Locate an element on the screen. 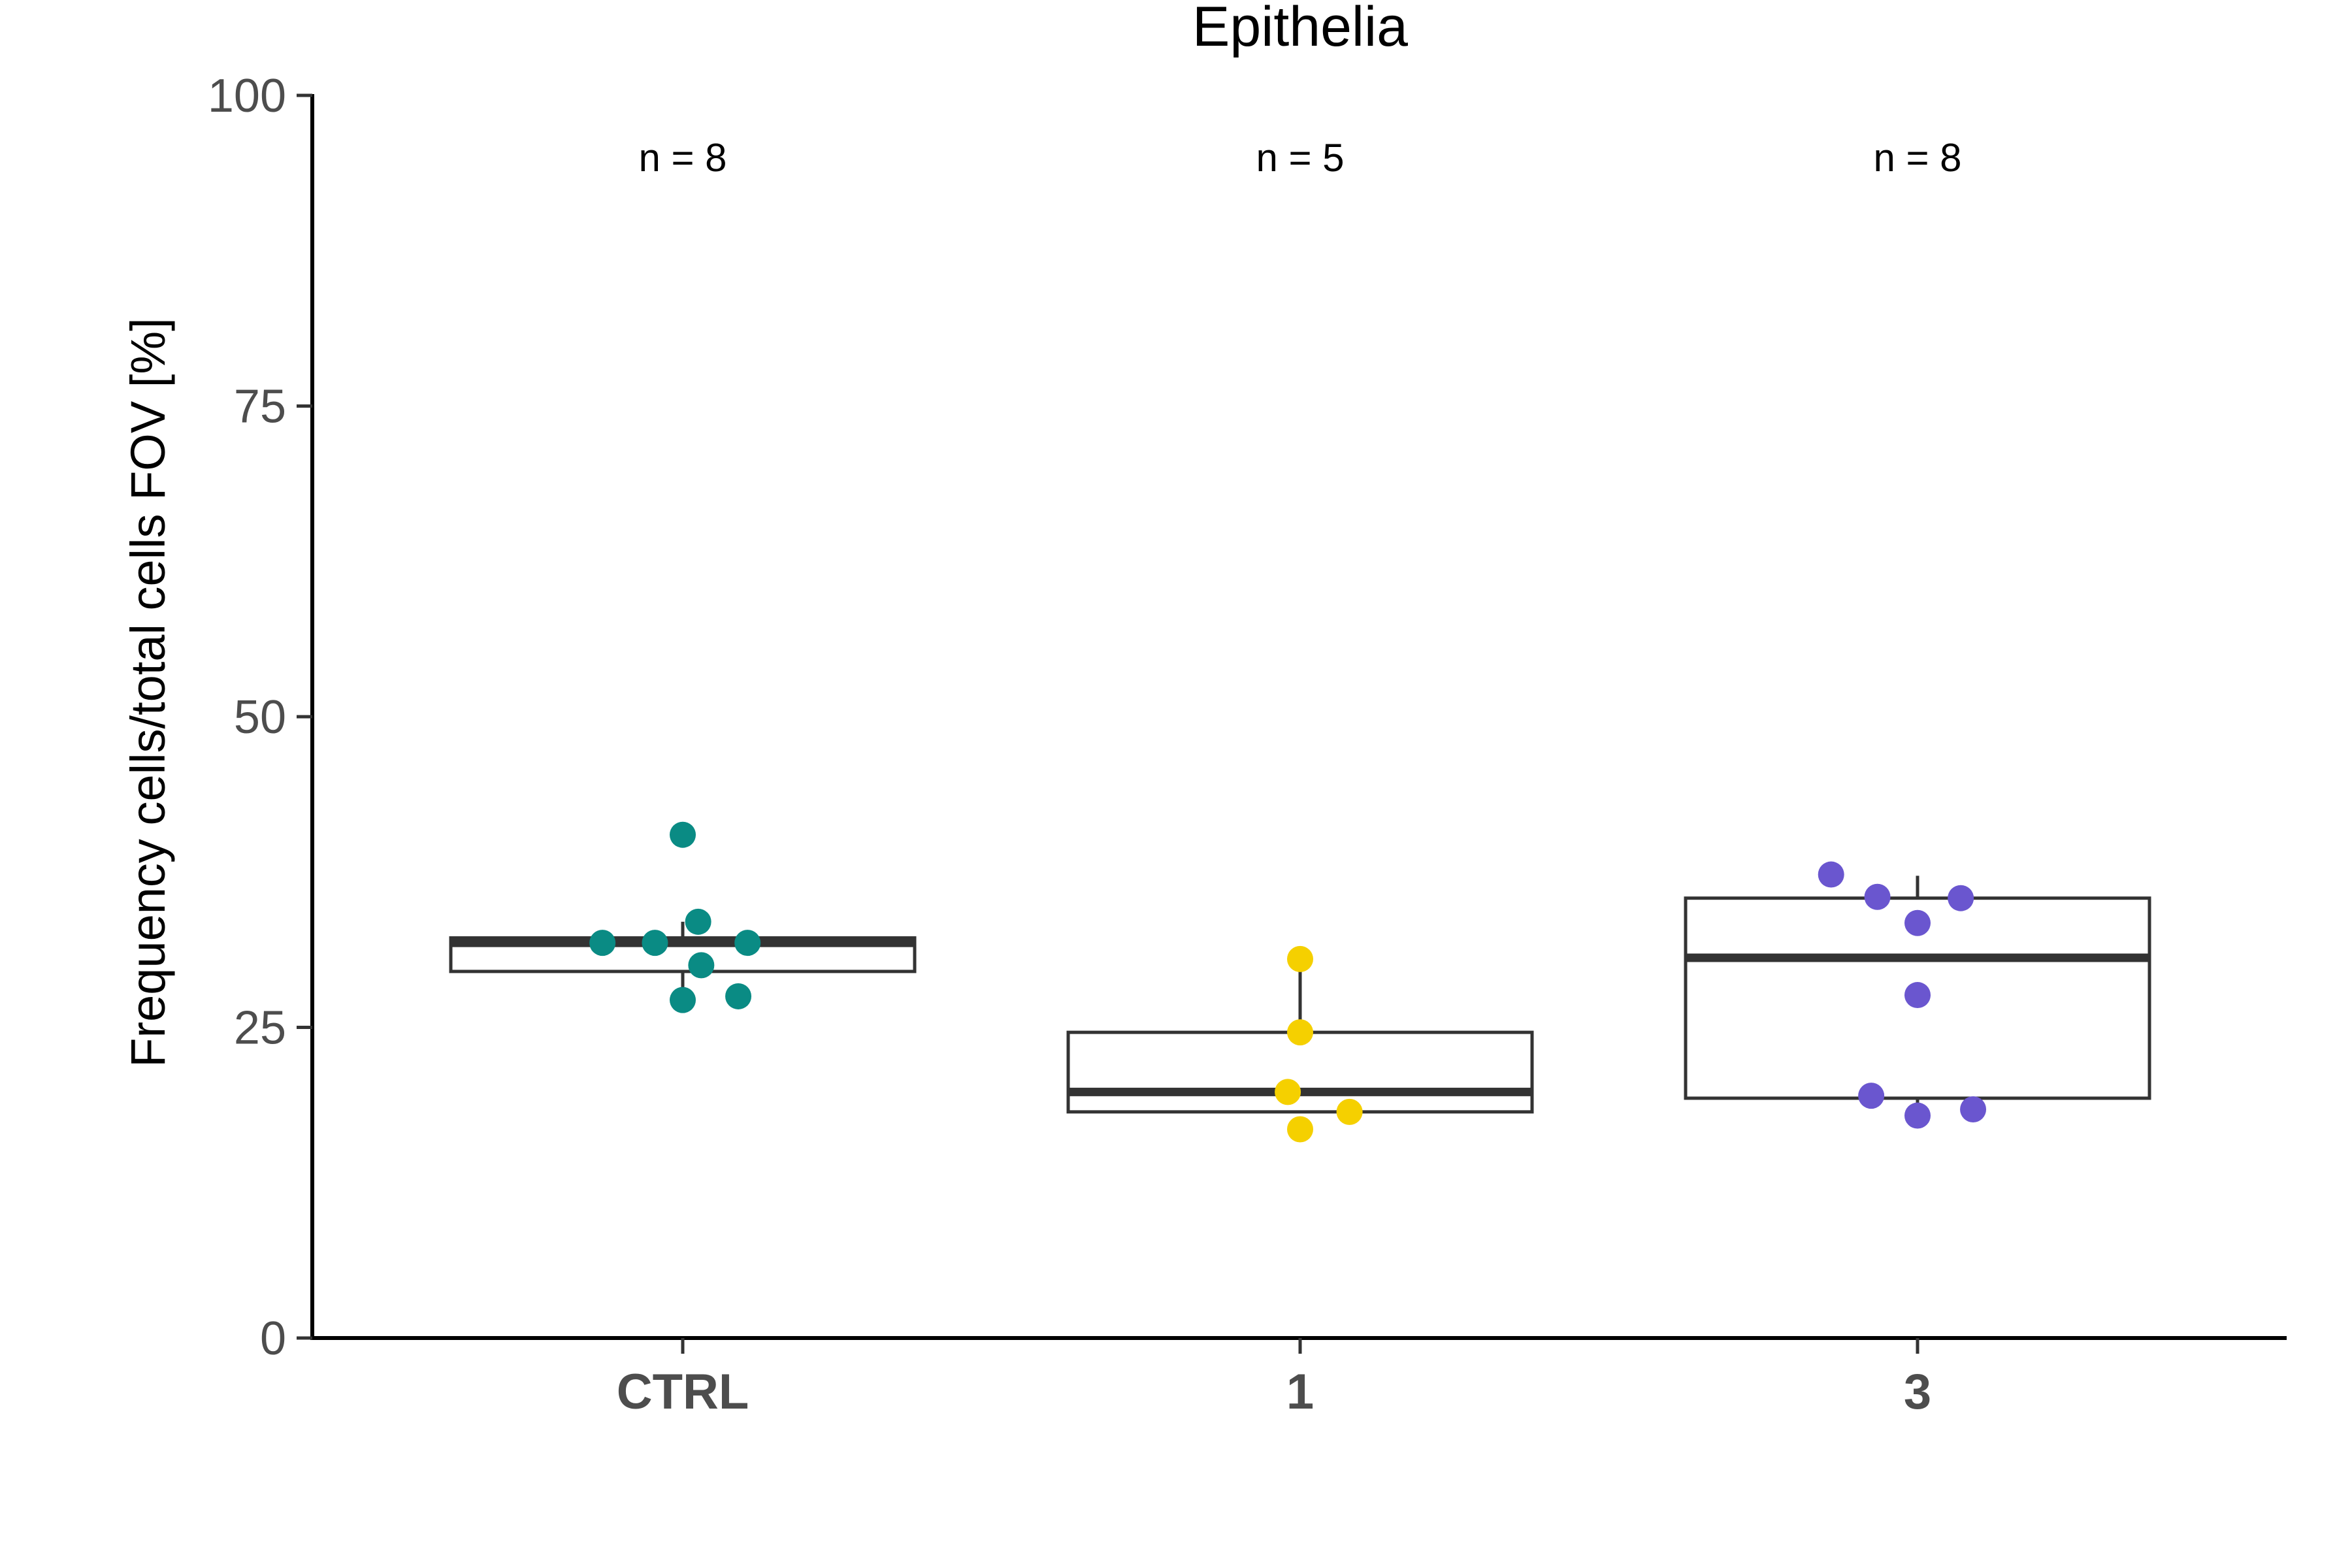  y-tick-label: 75 is located at coordinates (260, 407).